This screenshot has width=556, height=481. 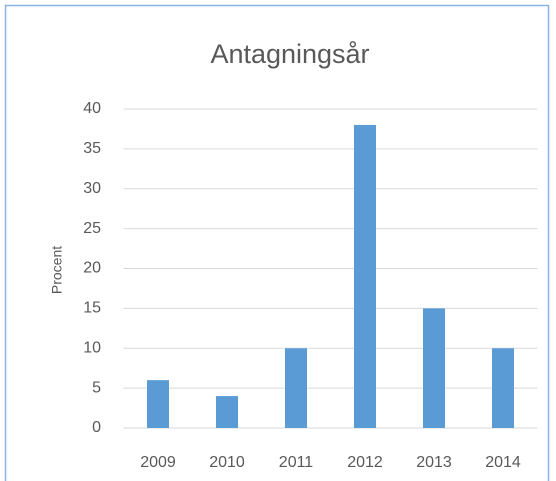 I want to click on y-tick-label: 35, so click(x=92, y=148).